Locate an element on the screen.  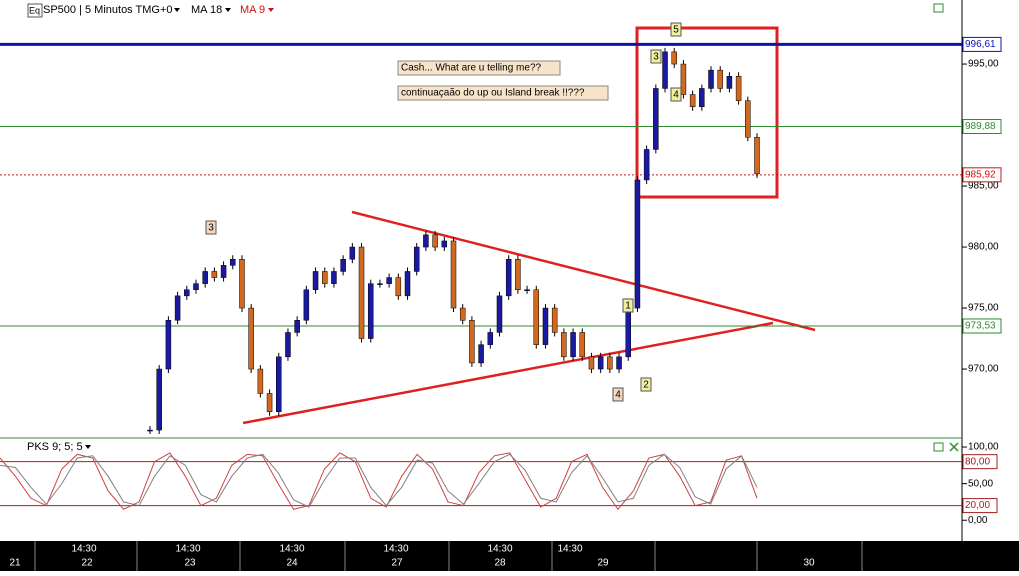
day-label: 28 is located at coordinates (500, 563).